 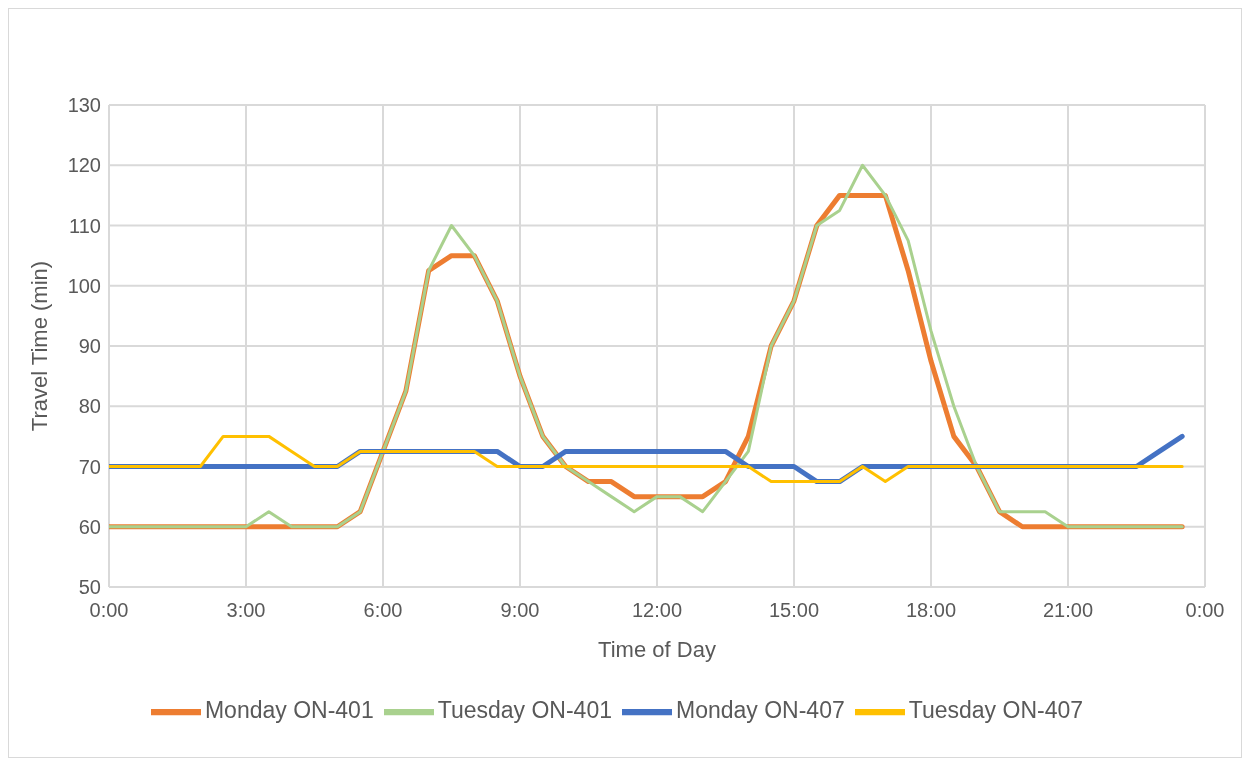 What do you see at coordinates (89, 346) in the screenshot?
I see `y-tick-label: 90` at bounding box center [89, 346].